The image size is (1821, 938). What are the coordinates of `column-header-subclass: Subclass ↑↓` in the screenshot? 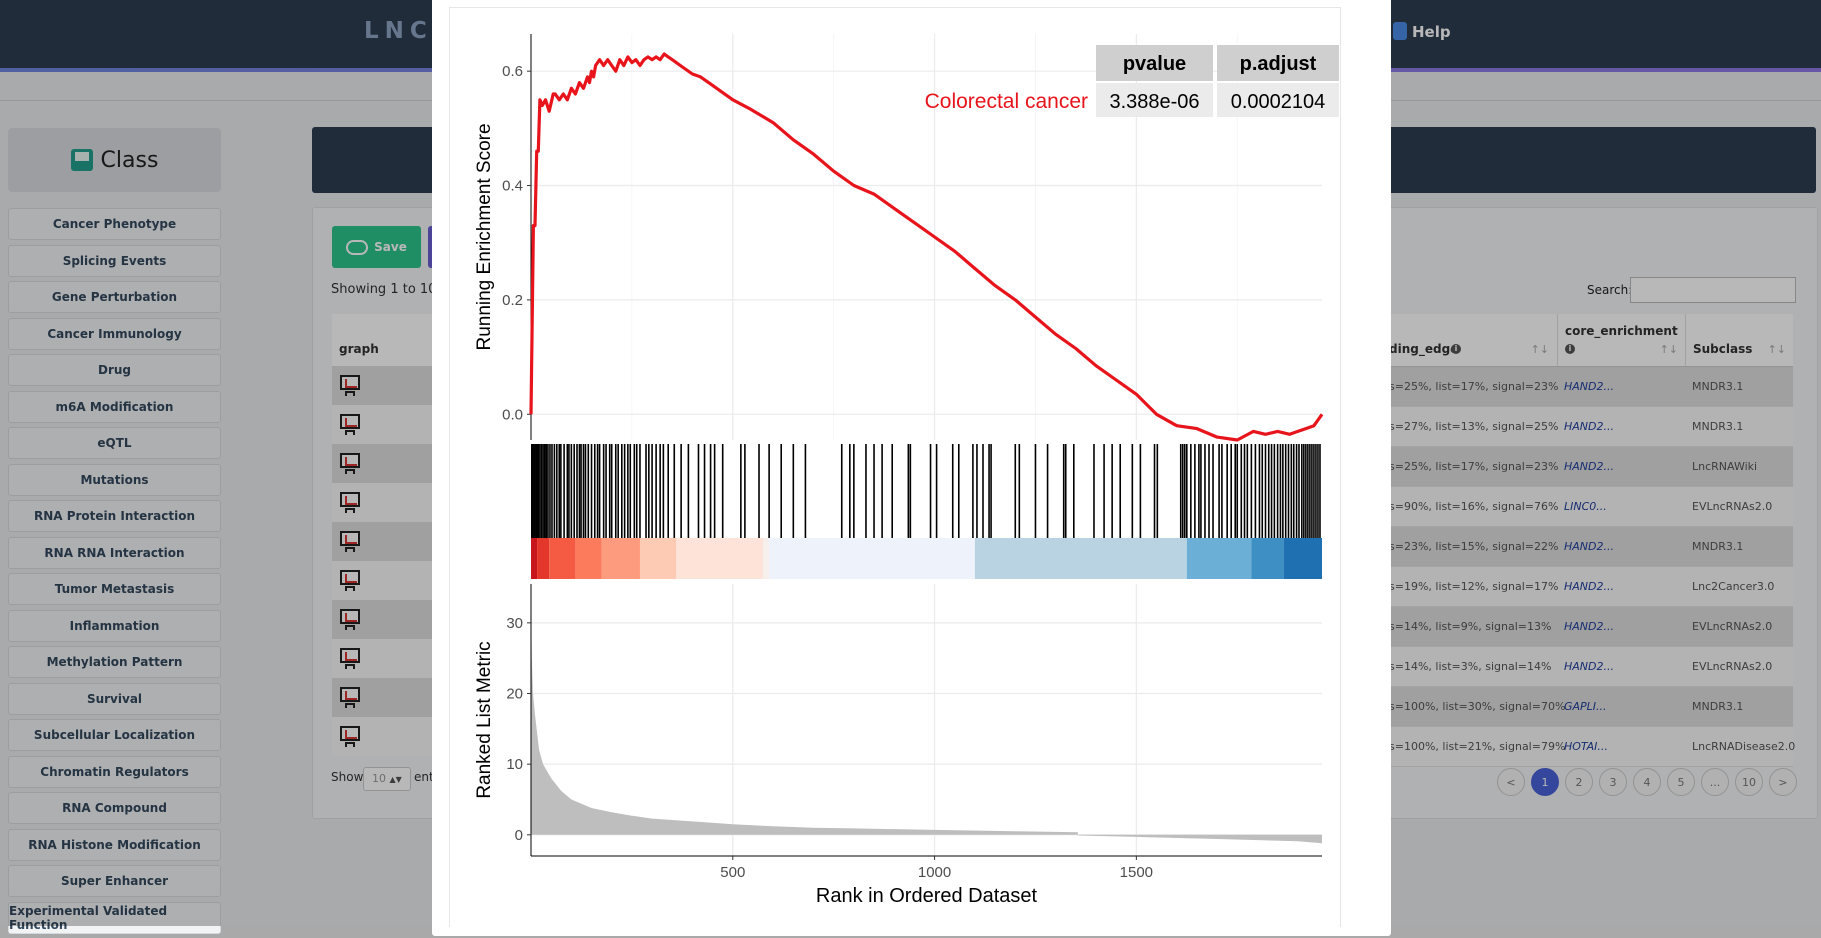 It's located at (1739, 340).